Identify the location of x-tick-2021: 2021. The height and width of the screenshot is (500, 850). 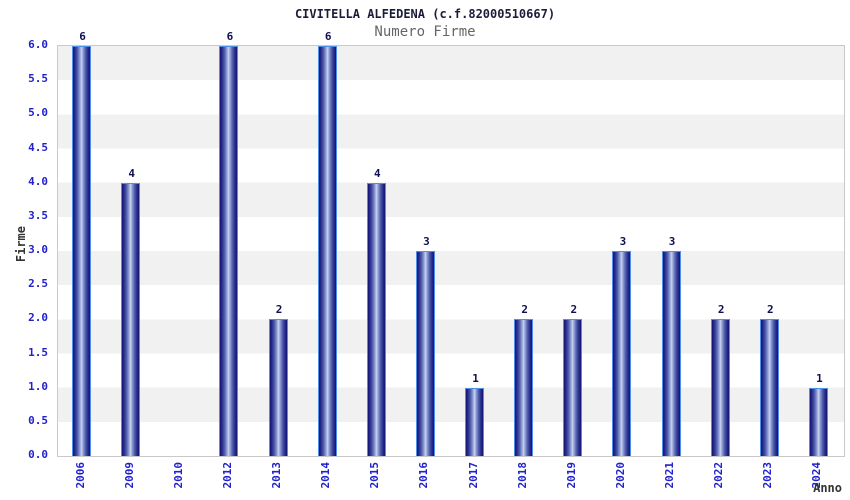
(670, 475).